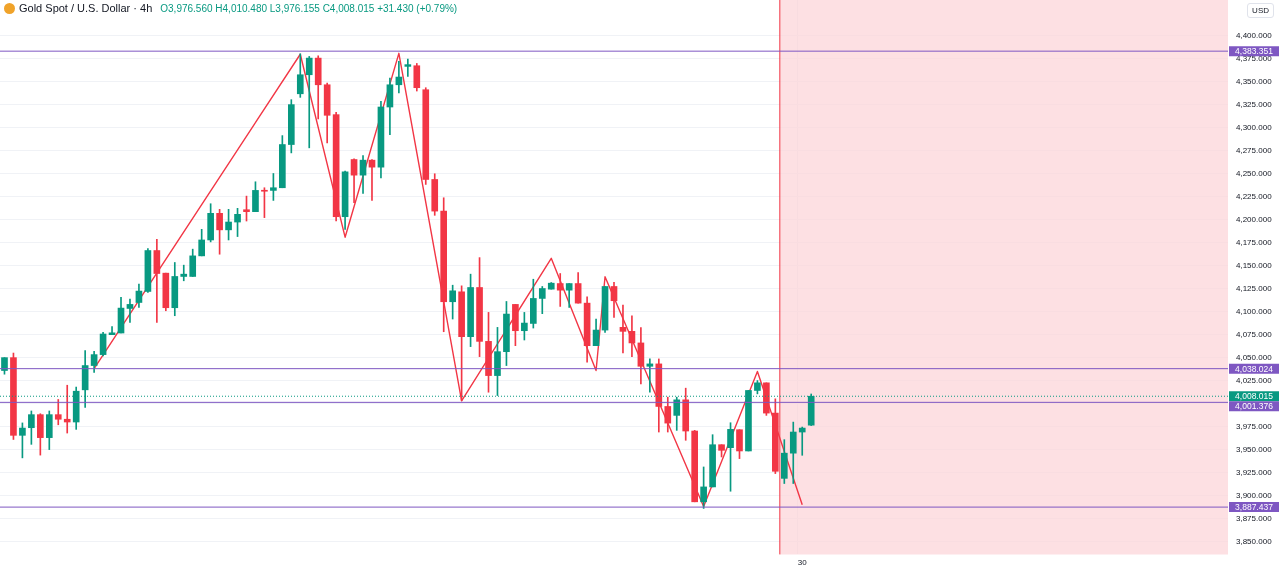 The width and height of the screenshot is (1280, 572). I want to click on y-tick-label: 4,100.000, so click(1254, 311).